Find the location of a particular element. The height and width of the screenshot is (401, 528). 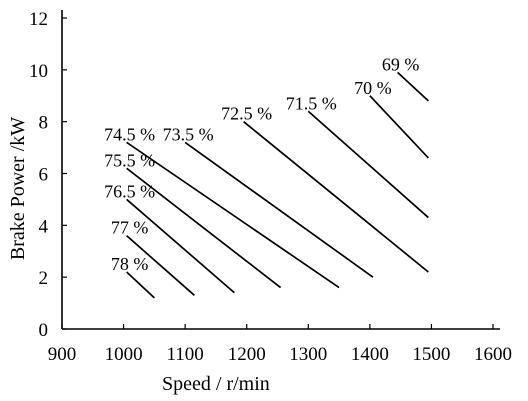

y-axis-label: Brake Power /kW is located at coordinates (18, 188).